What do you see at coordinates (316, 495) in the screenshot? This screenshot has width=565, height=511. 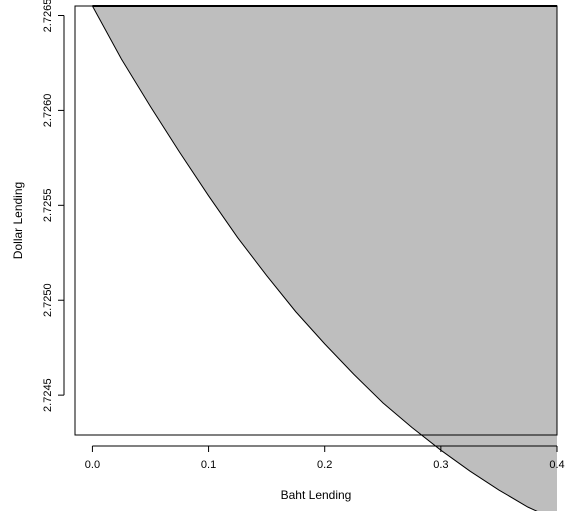 I see `x-axis-title: Baht Lending` at bounding box center [316, 495].